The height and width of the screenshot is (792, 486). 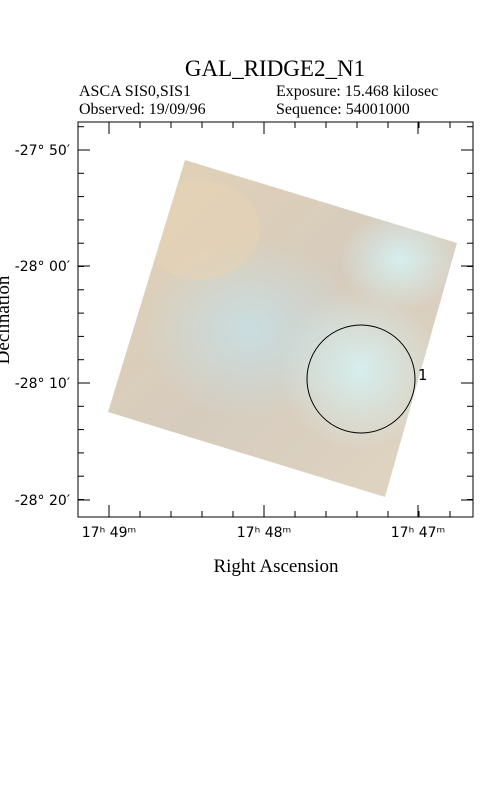 What do you see at coordinates (423, 375) in the screenshot?
I see `region-label: 1` at bounding box center [423, 375].